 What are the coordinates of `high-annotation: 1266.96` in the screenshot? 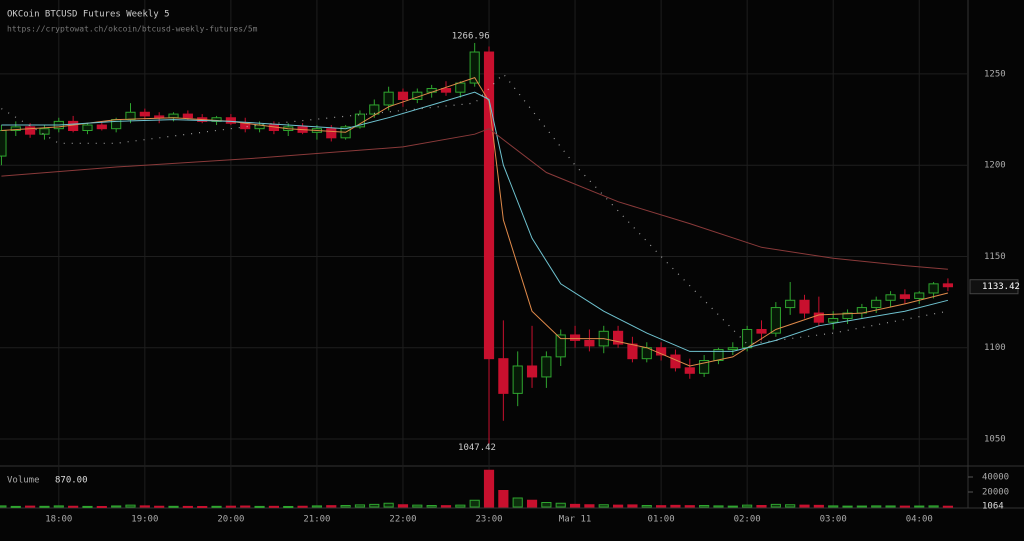 It's located at (471, 36).